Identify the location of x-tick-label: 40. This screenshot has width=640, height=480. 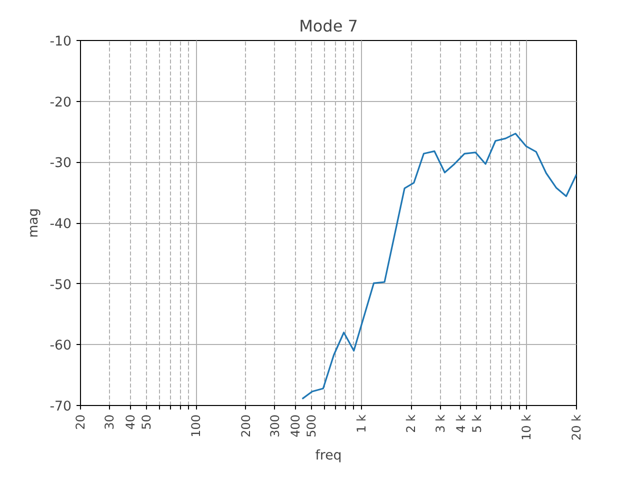
(130, 422).